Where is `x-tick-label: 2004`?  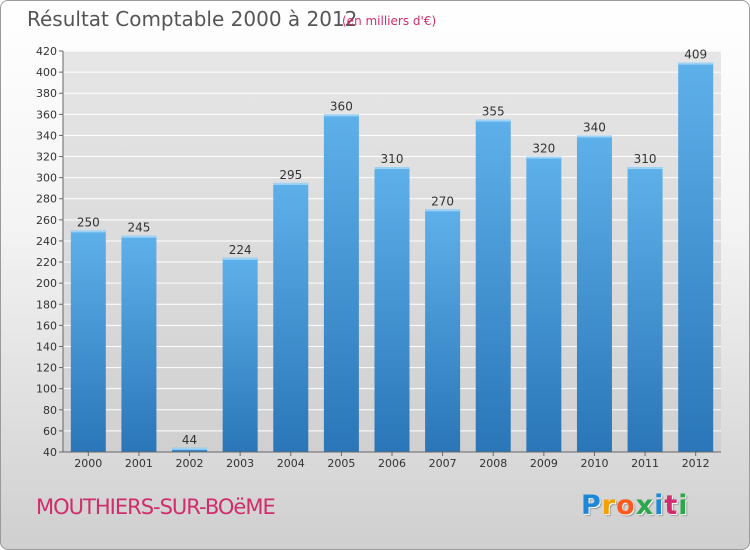
x-tick-label: 2004 is located at coordinates (291, 463).